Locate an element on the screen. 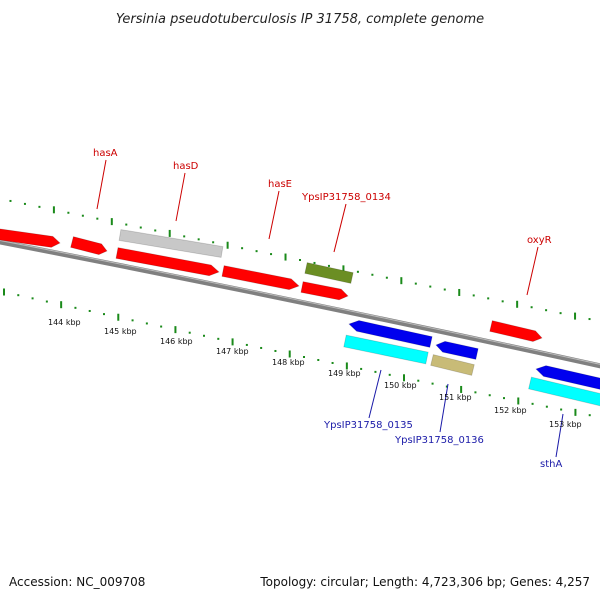 This screenshot has width=600, height=600. kbp-label-151: 151 kbp is located at coordinates (455, 397).